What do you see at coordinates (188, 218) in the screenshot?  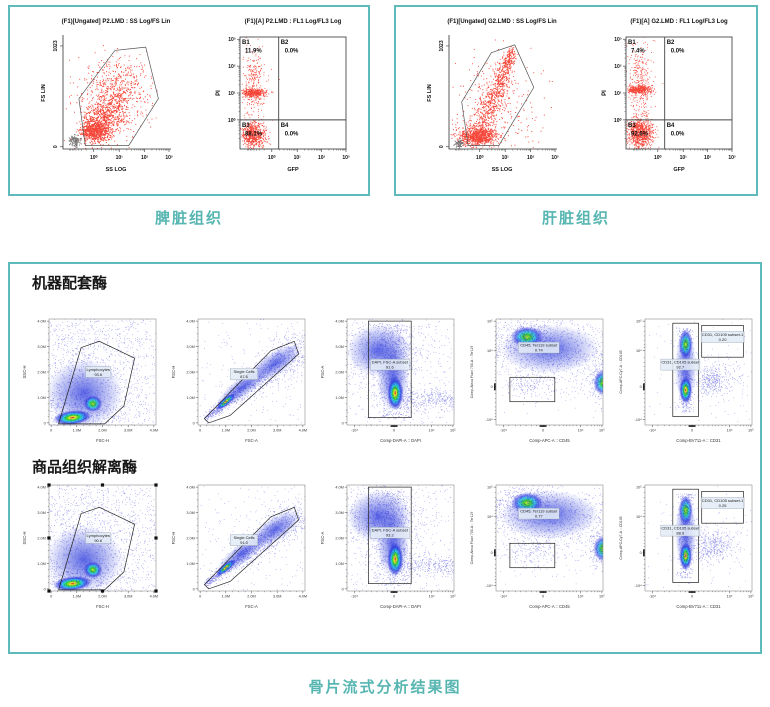 I see `spleen-caption: 脾脏组织` at bounding box center [188, 218].